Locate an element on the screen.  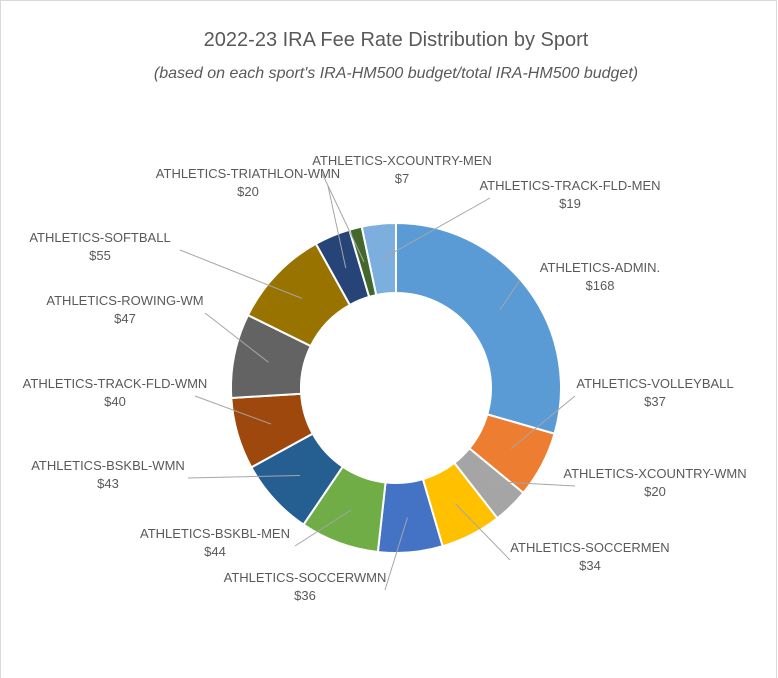
data-label: ATHLETICS-XCOUNTRY-WMN $20 is located at coordinates (654, 482).